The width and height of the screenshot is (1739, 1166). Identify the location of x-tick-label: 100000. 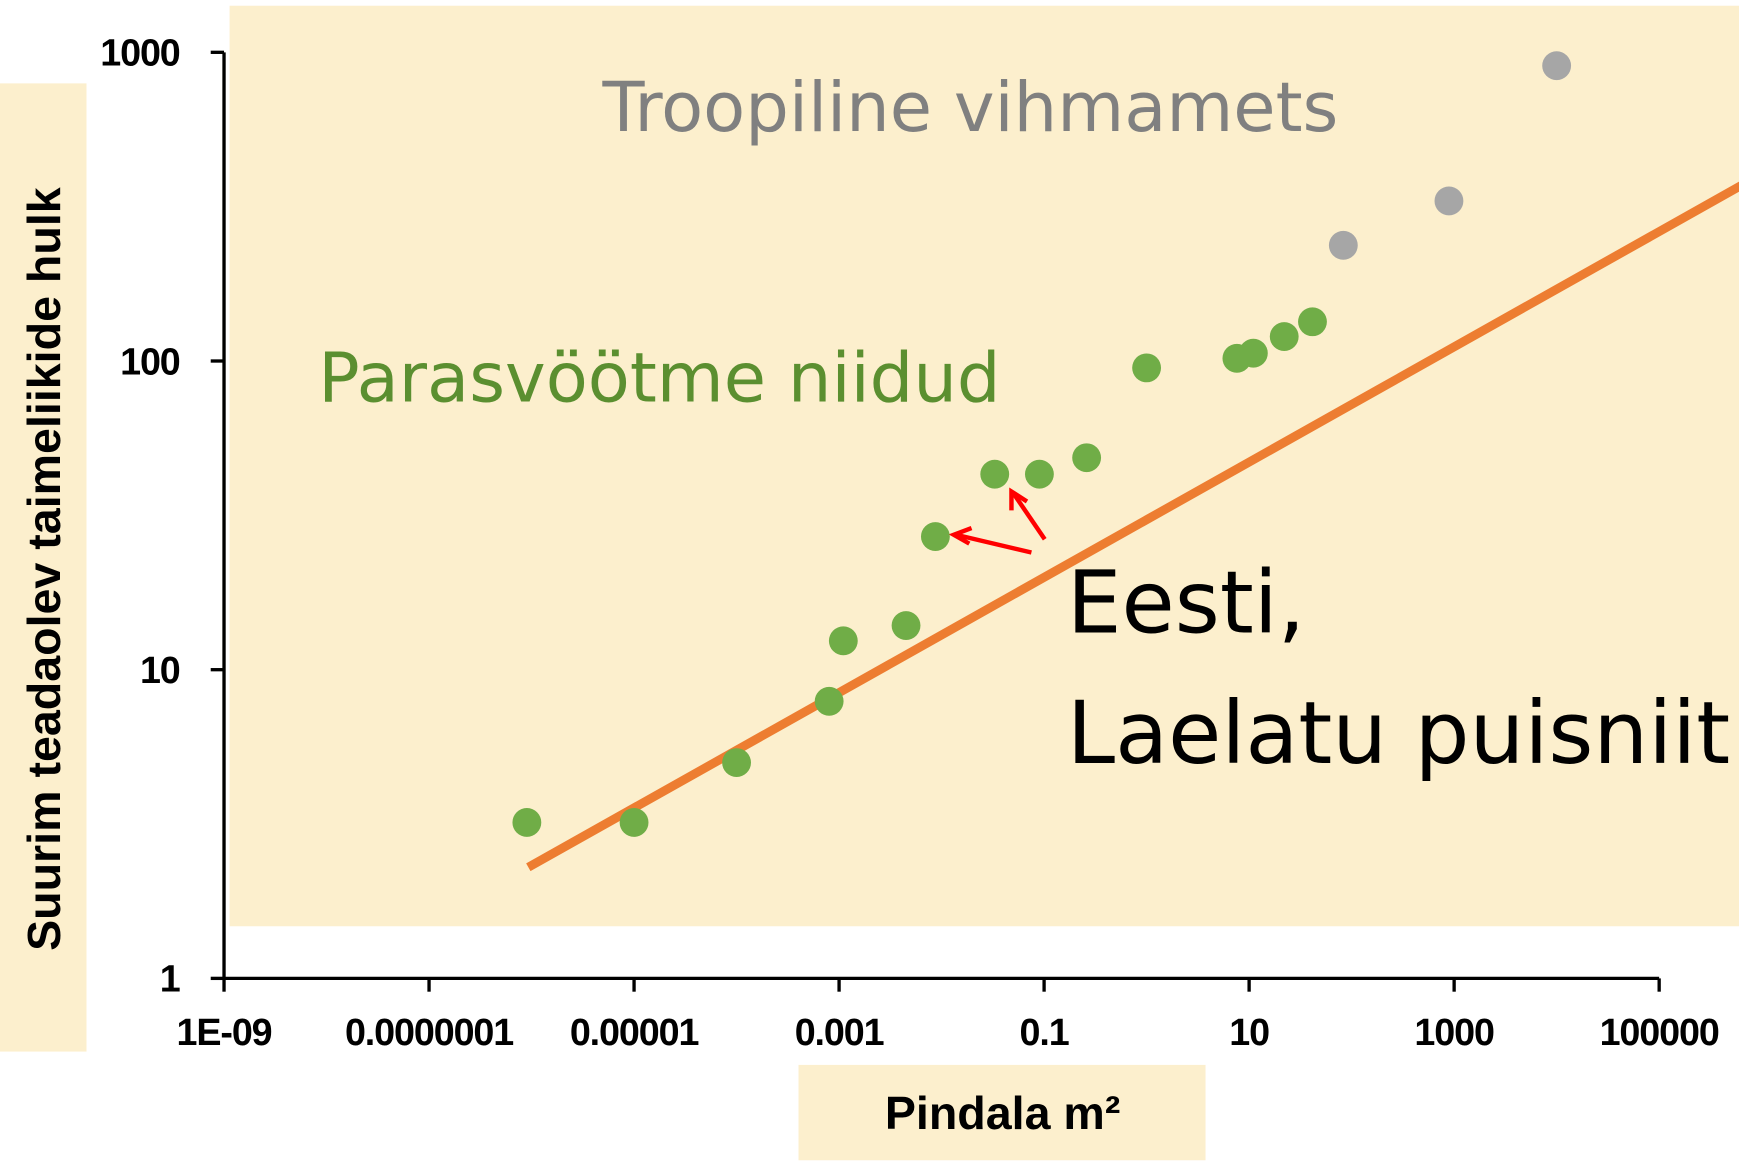
(1659, 1032).